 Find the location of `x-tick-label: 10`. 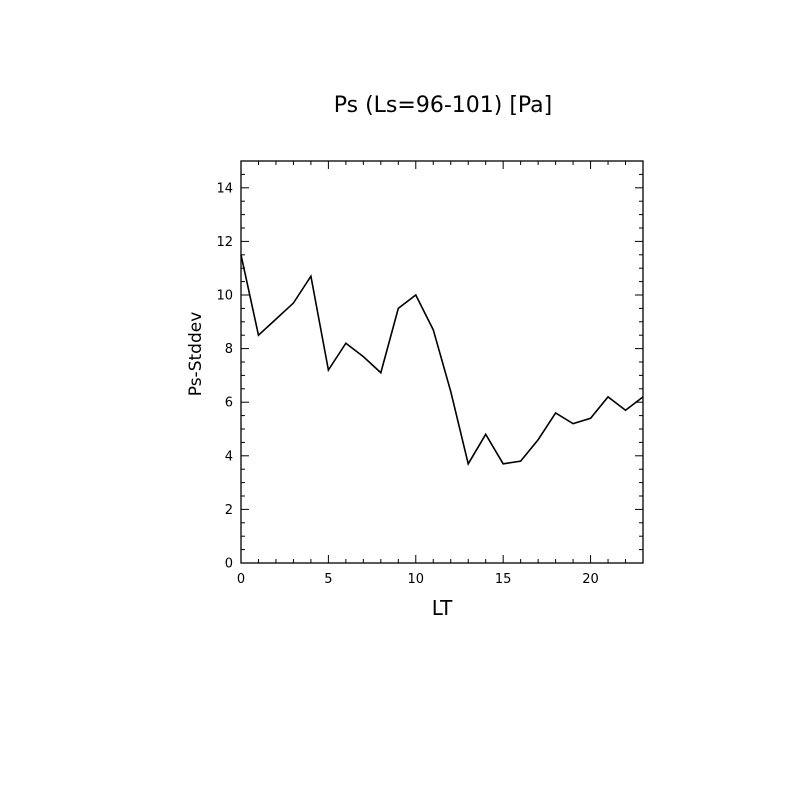

x-tick-label: 10 is located at coordinates (416, 579).